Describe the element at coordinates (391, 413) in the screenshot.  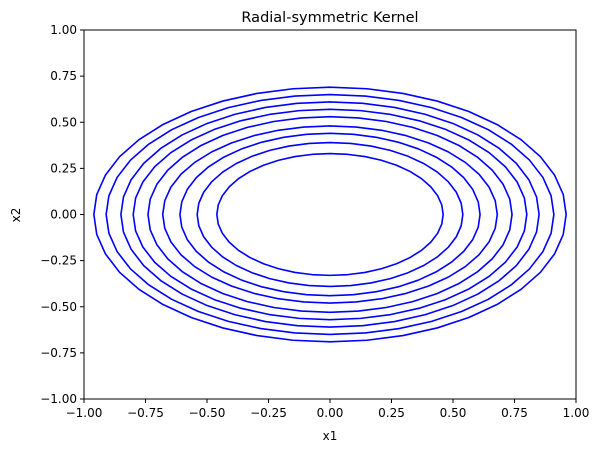
I see `x-tick-label: 0.25` at that location.